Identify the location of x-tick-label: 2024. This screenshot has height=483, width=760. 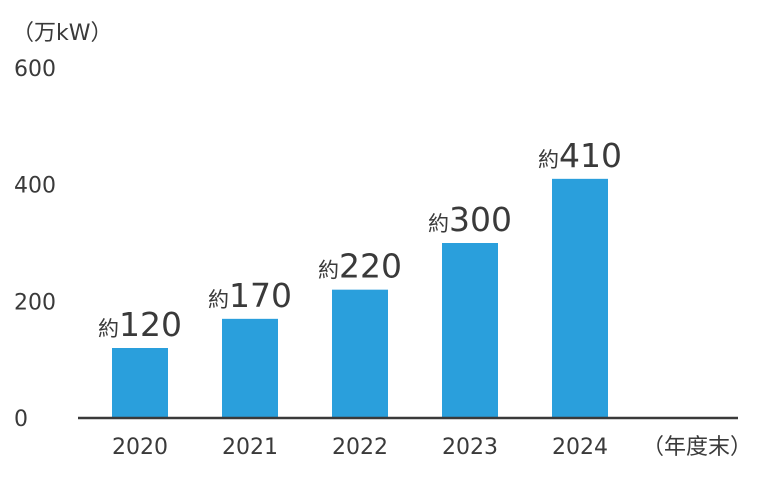
(580, 447).